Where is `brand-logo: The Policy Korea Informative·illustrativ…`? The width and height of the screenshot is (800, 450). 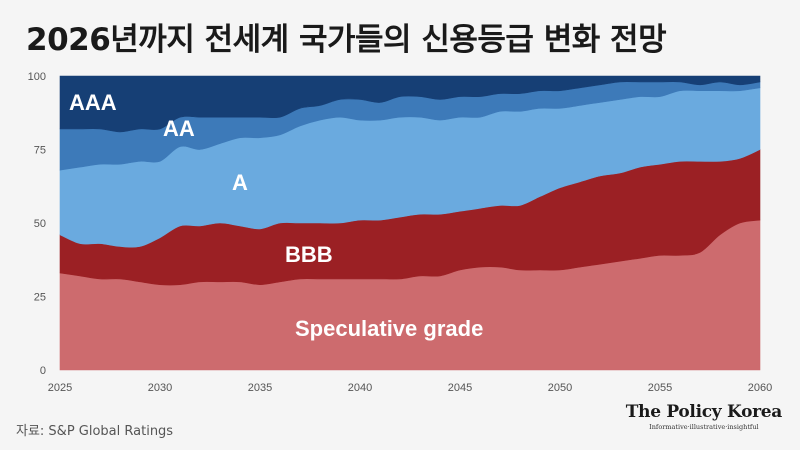 brand-logo: The Policy Korea Informative·illustrativ… is located at coordinates (704, 416).